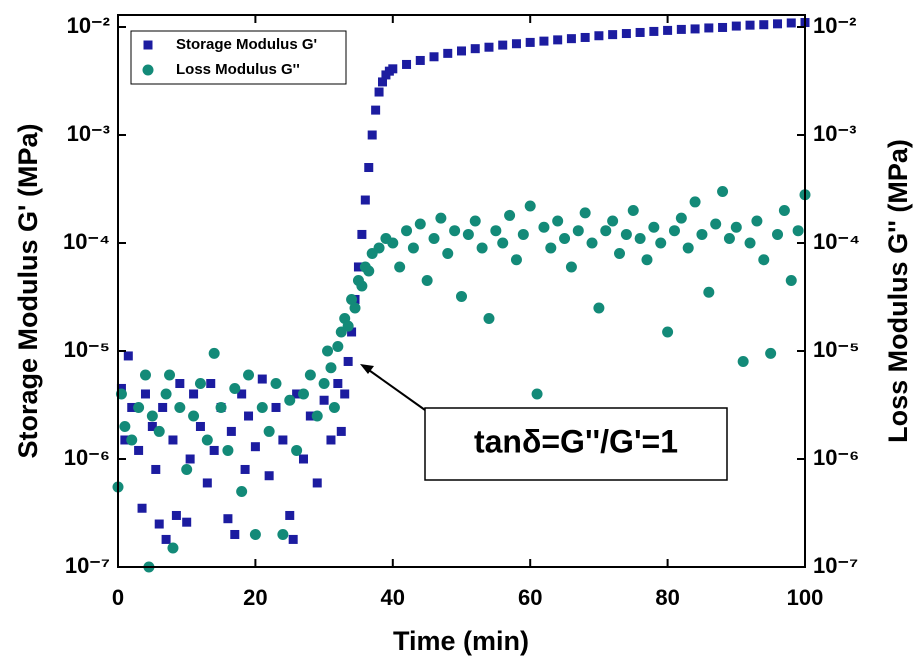  What do you see at coordinates (393, 597) in the screenshot?
I see `x-tick-label: 40` at bounding box center [393, 597].